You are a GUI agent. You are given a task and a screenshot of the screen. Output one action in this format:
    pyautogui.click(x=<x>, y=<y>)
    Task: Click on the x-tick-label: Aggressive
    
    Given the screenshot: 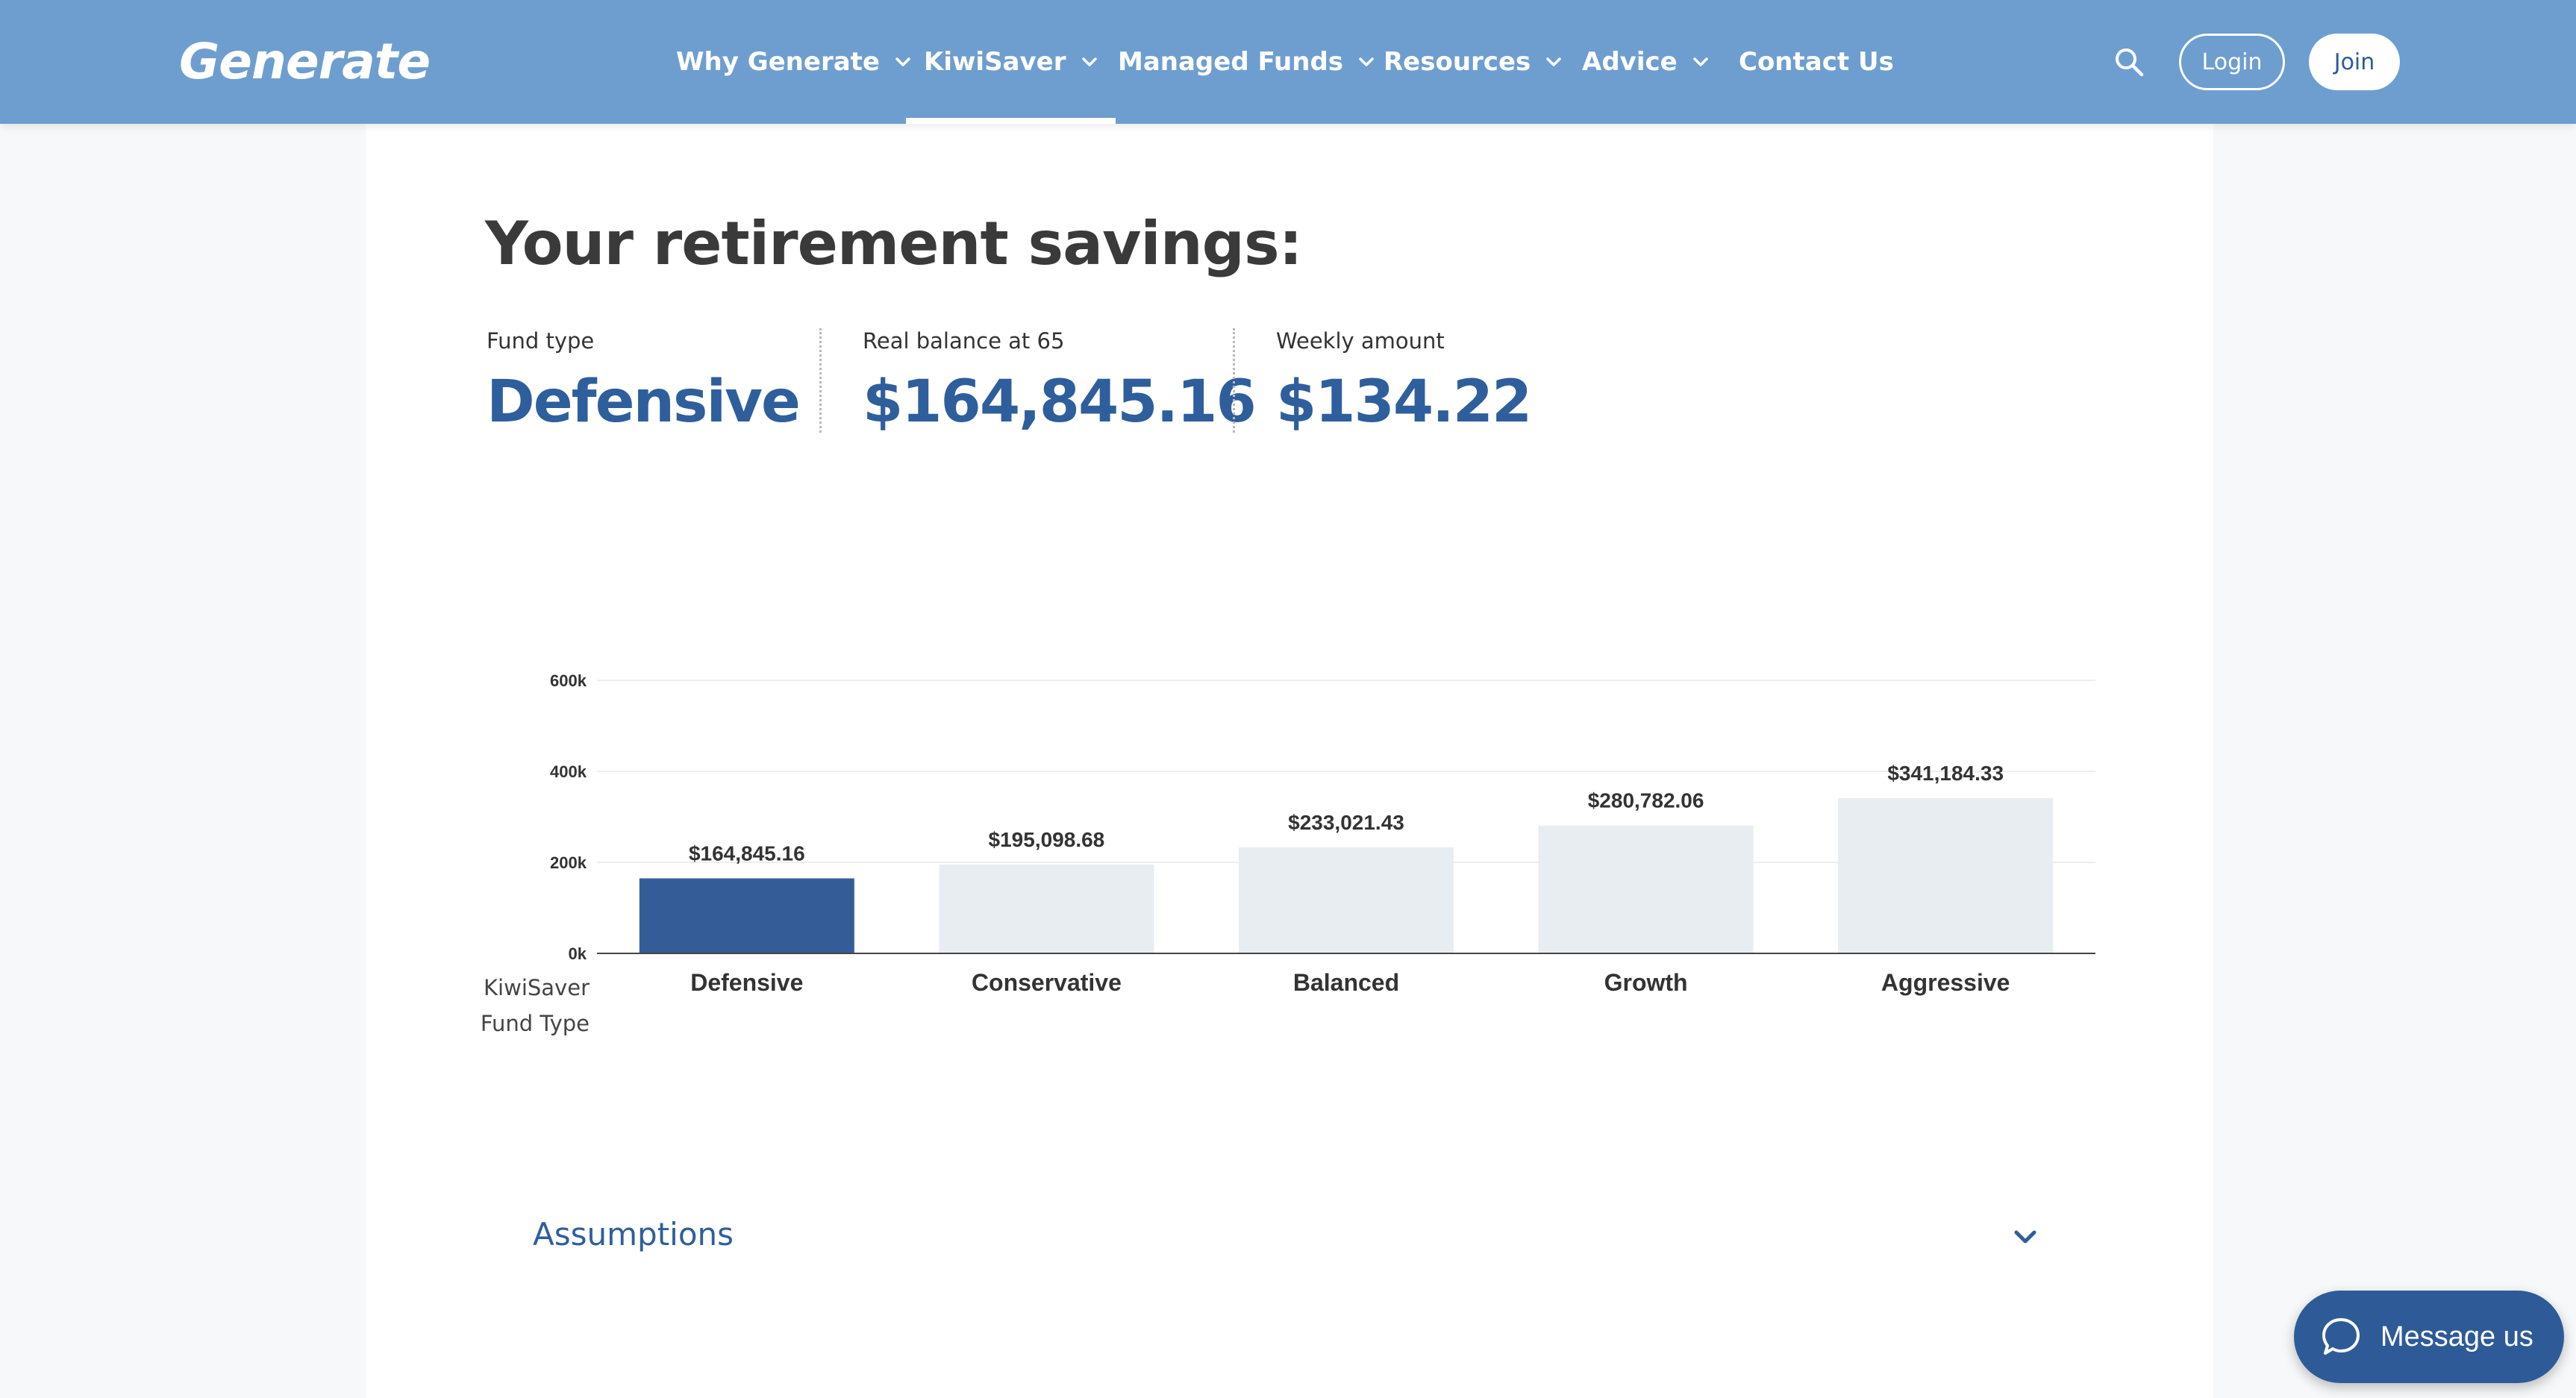 What is the action you would take?
    pyautogui.click(x=1945, y=982)
    